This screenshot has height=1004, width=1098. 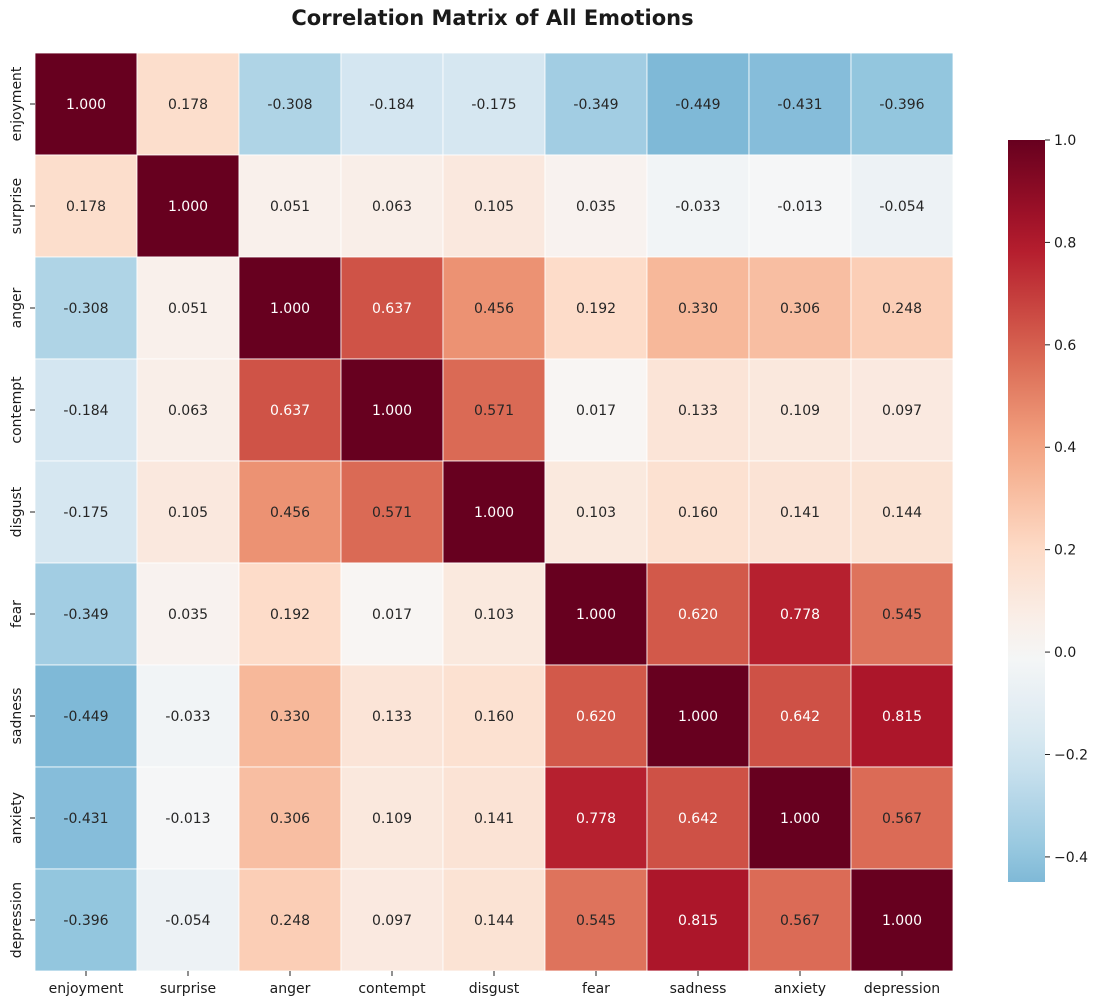 What do you see at coordinates (902, 104) in the screenshot?
I see `heatmap-cell-enjoyment-depression` at bounding box center [902, 104].